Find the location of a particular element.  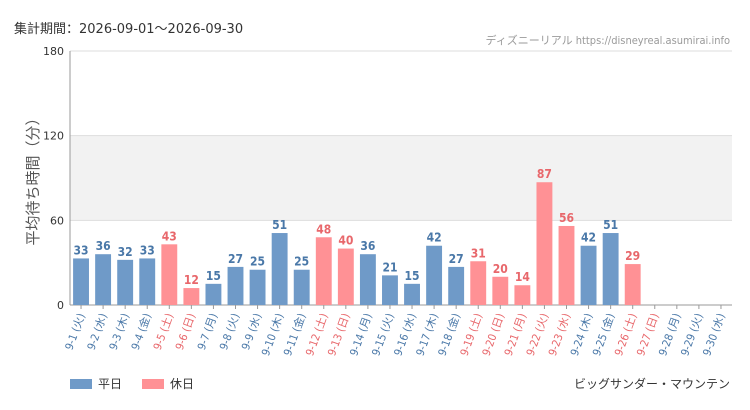

legend-weekday-label: 平日 is located at coordinates (110, 384).